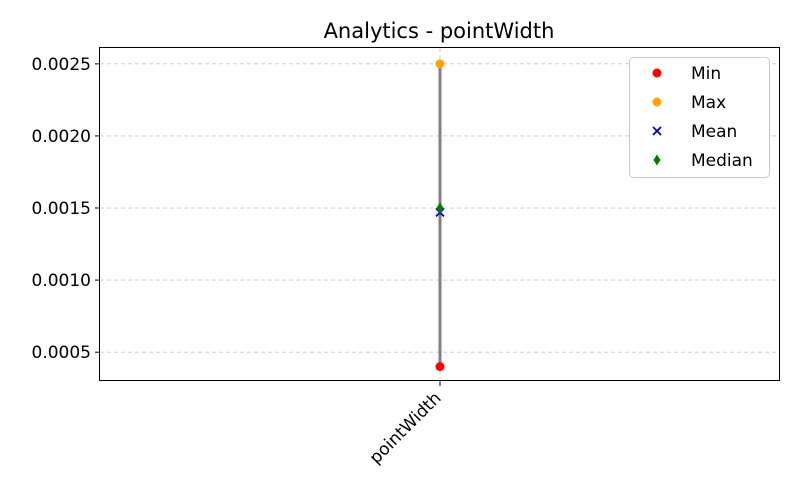 This screenshot has width=800, height=500. What do you see at coordinates (61, 353) in the screenshot?
I see `y-tick-label: 0.0005` at bounding box center [61, 353].